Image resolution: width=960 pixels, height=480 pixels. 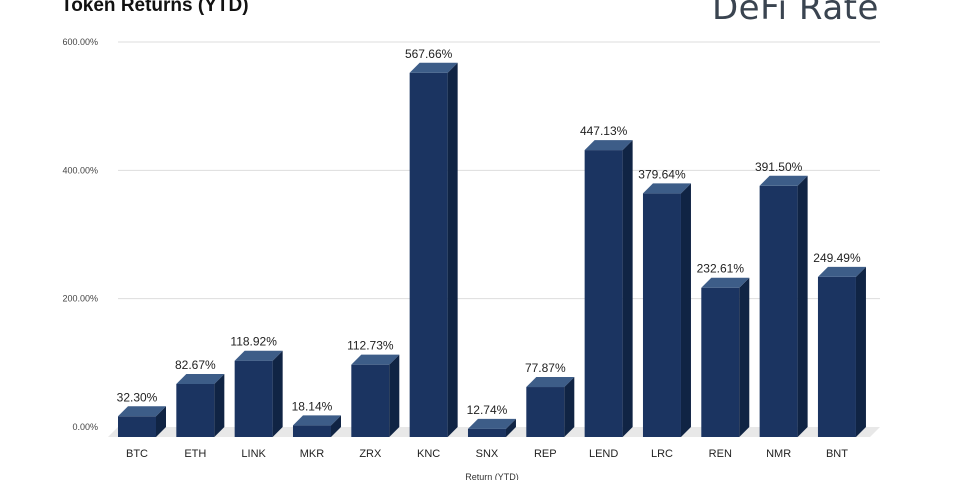 What do you see at coordinates (604, 131) in the screenshot?
I see `data-label: 447.13%` at bounding box center [604, 131].